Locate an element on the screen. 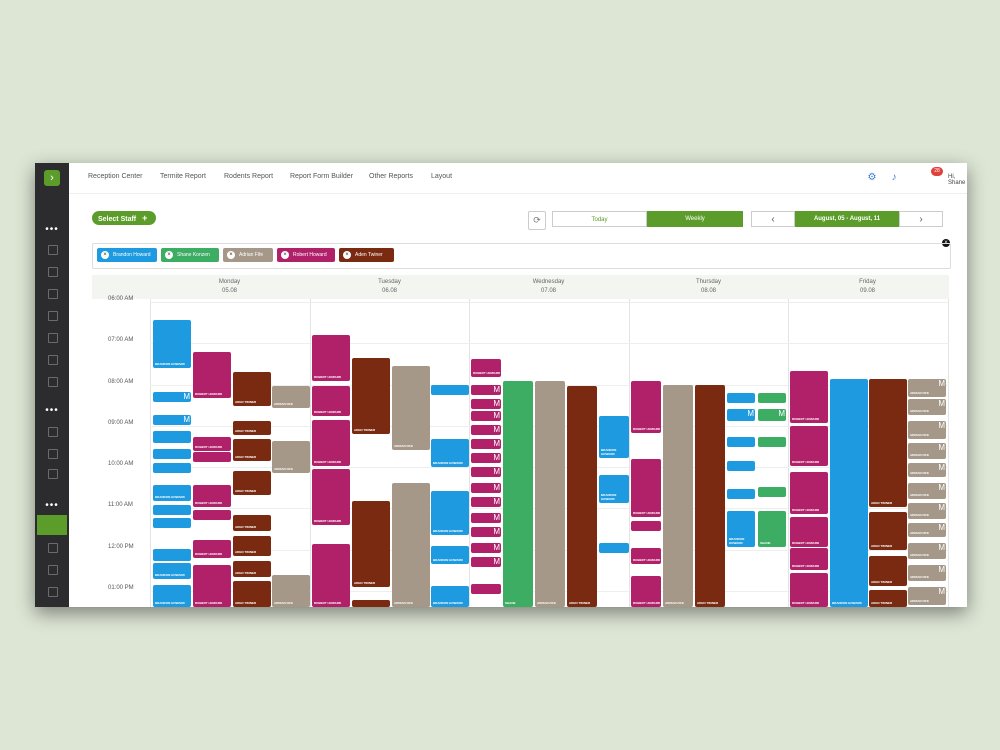 The image size is (1000, 750). staff-chip: × Shane Konzen is located at coordinates (190, 255).